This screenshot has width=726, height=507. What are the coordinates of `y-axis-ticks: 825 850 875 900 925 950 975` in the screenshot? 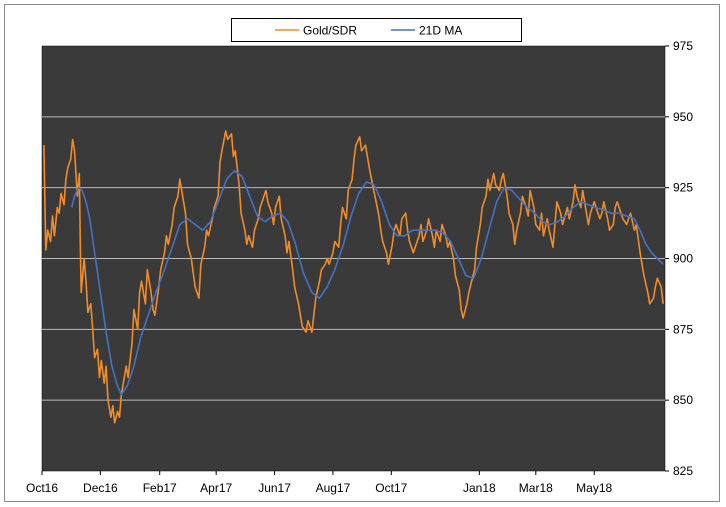 It's located at (679, 258).